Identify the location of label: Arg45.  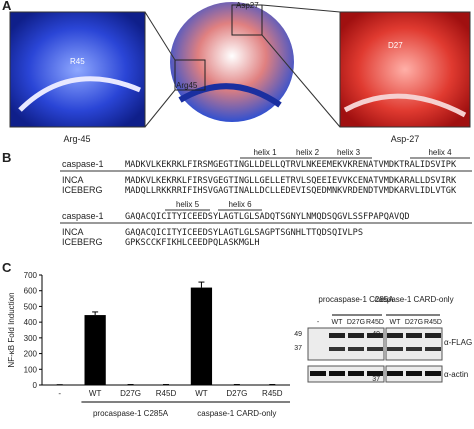
(187, 85).